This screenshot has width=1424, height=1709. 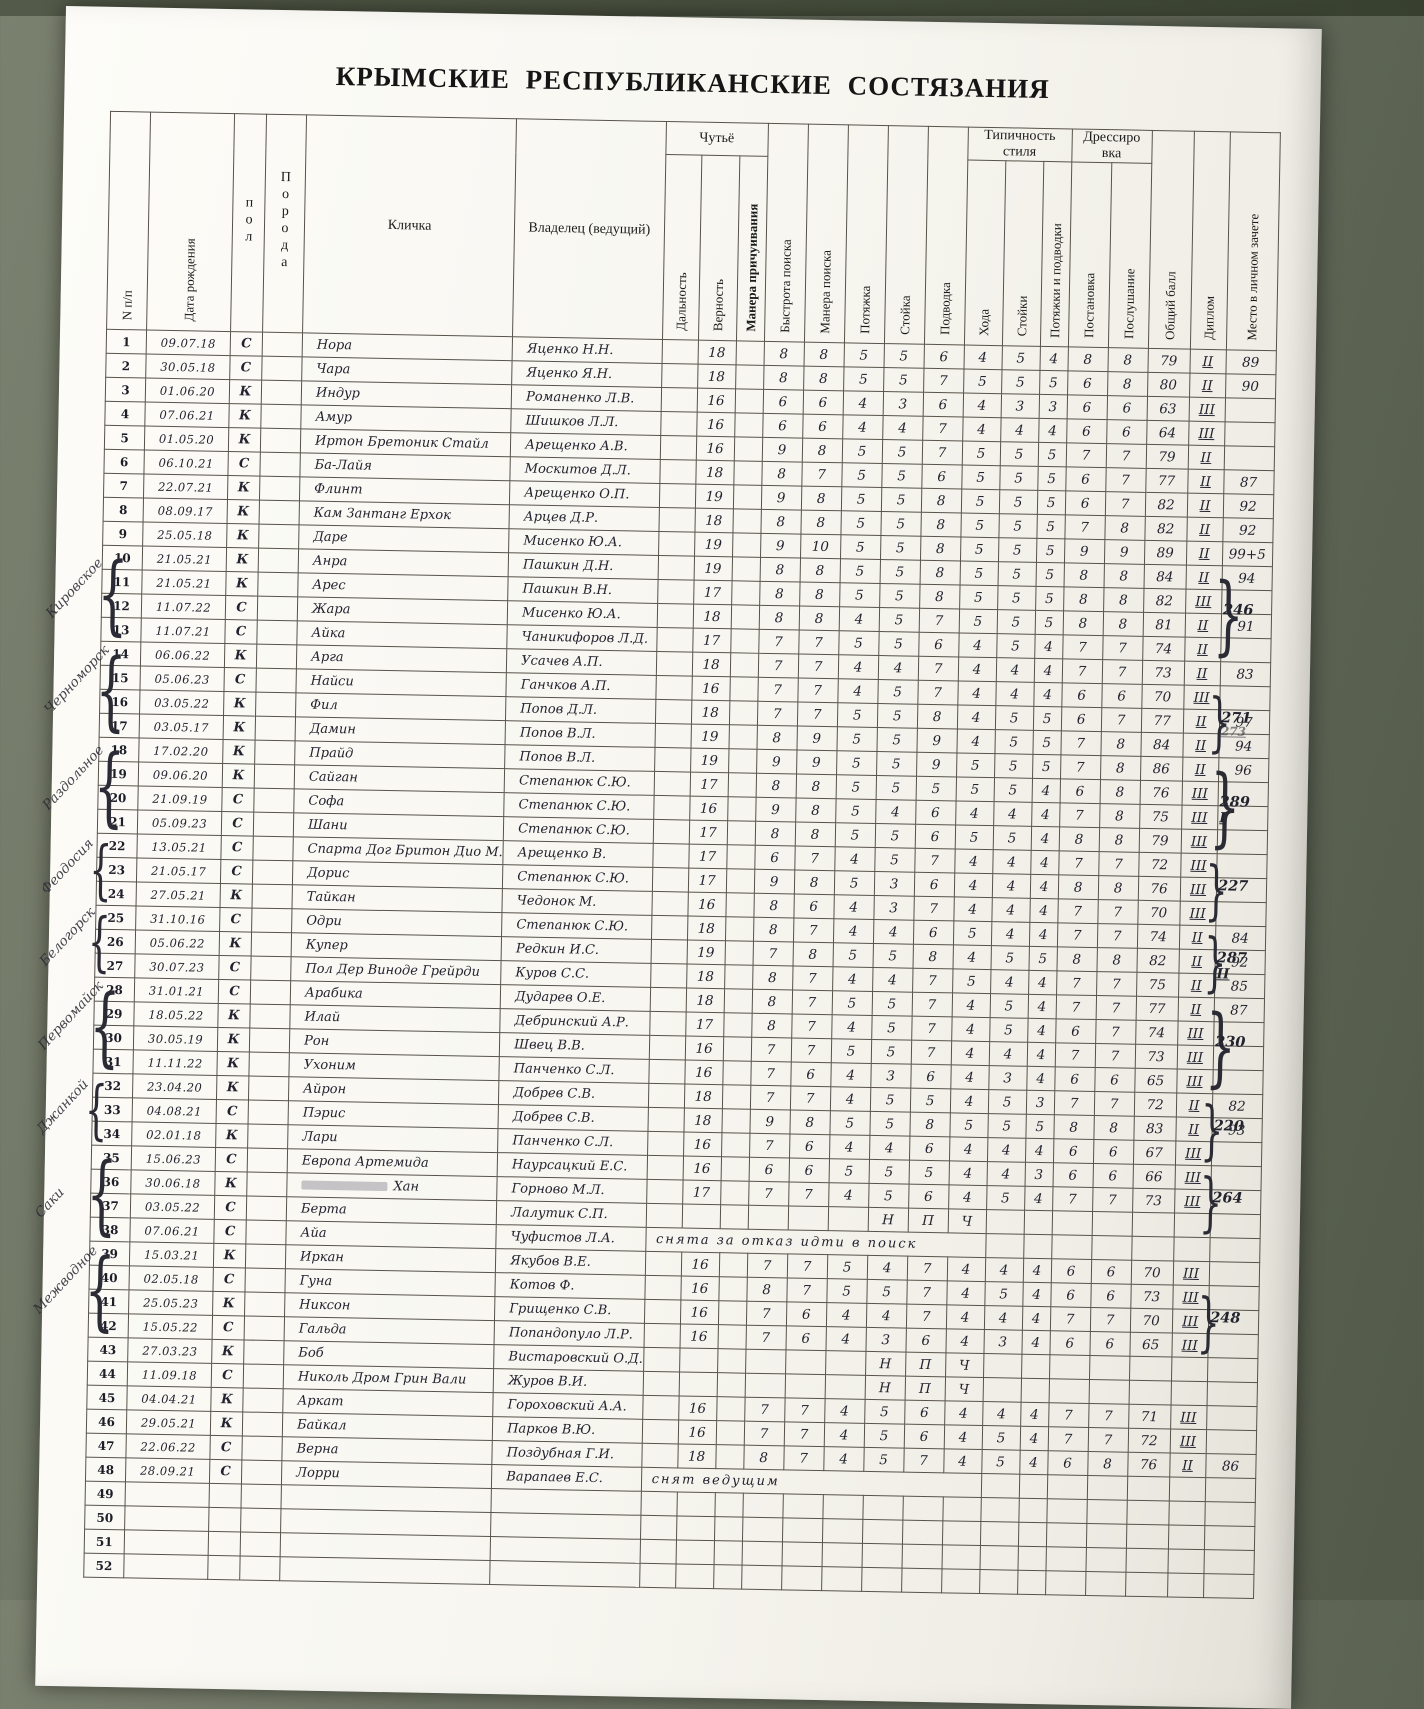 What do you see at coordinates (224, 1568) in the screenshot?
I see `cell-sex` at bounding box center [224, 1568].